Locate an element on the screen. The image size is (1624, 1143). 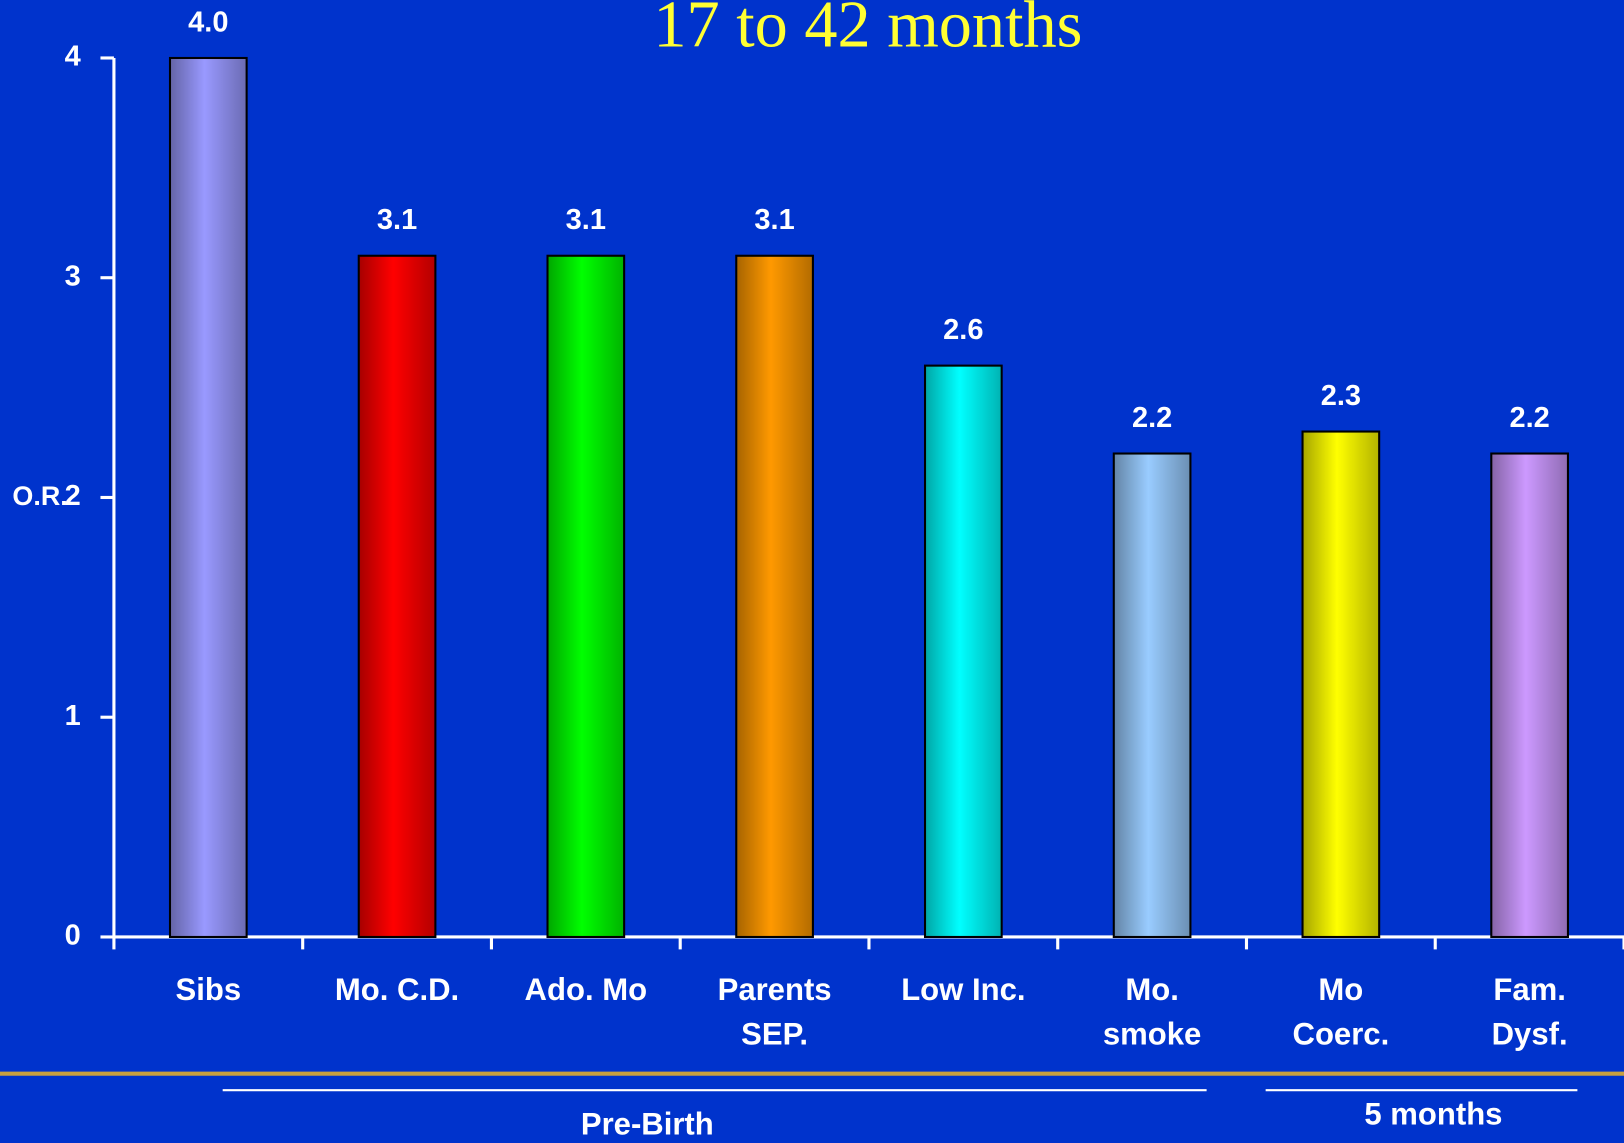
x-tick-label-box: Ado. Mo is located at coordinates (586, 990).